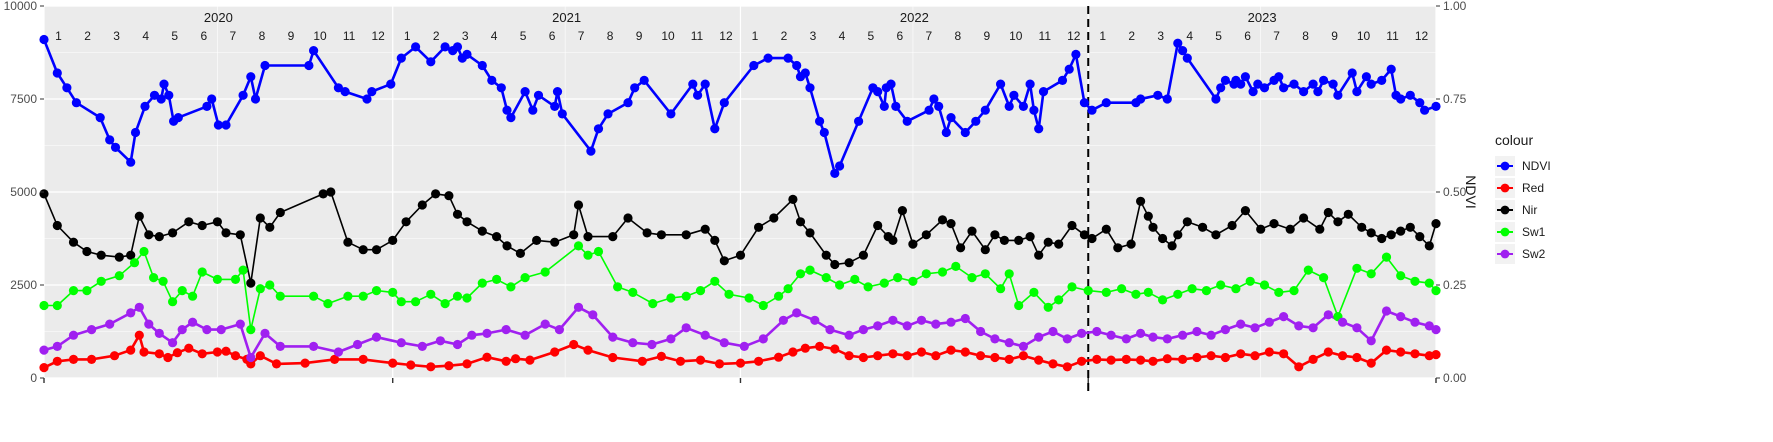 This screenshot has width=1773, height=442. Describe the element at coordinates (1455, 99) in the screenshot. I see `y-right-tick-label: 0.75` at that location.